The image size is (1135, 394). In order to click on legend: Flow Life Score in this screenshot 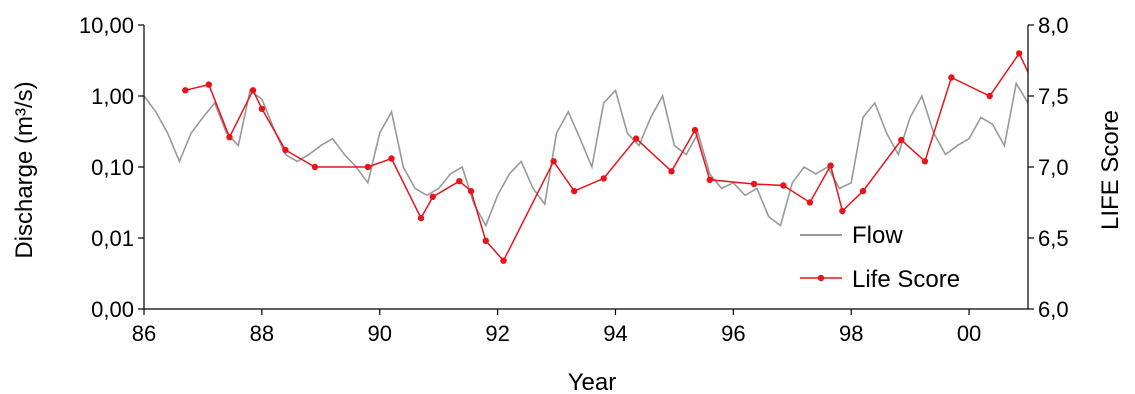, I will do `click(880, 257)`.